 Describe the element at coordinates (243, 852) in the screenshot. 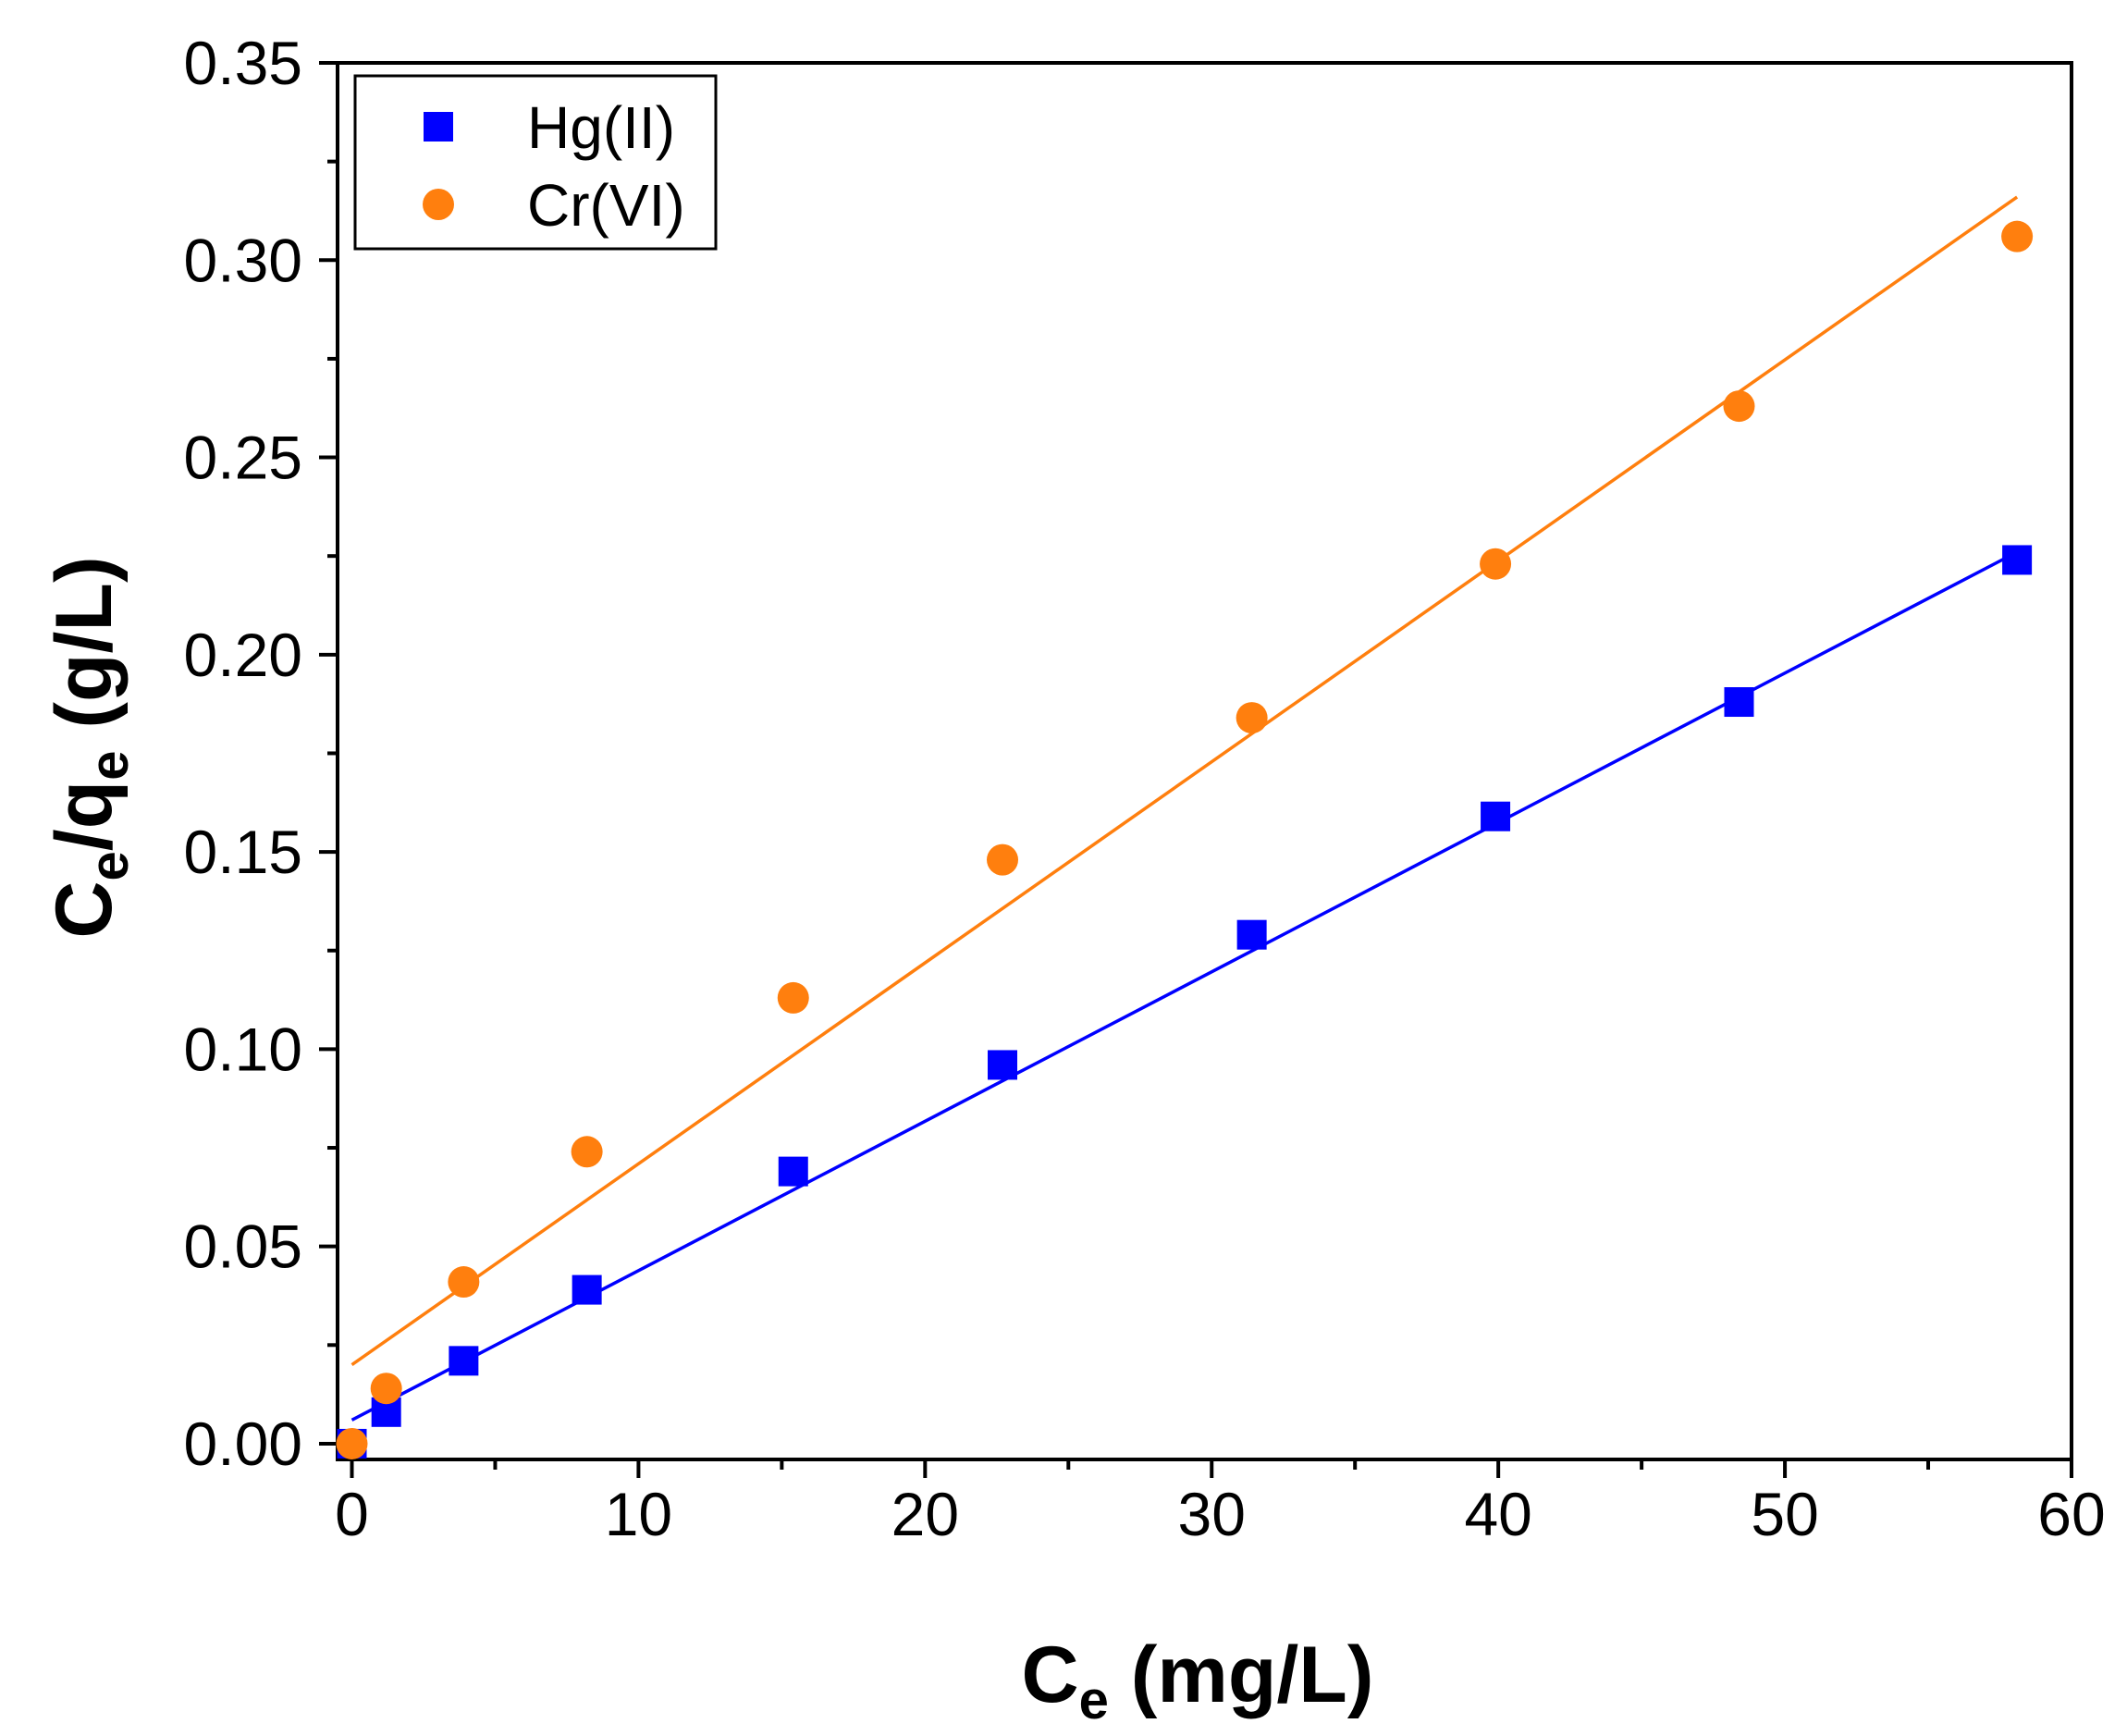

I see `y-tick-label: 0.15` at that location.